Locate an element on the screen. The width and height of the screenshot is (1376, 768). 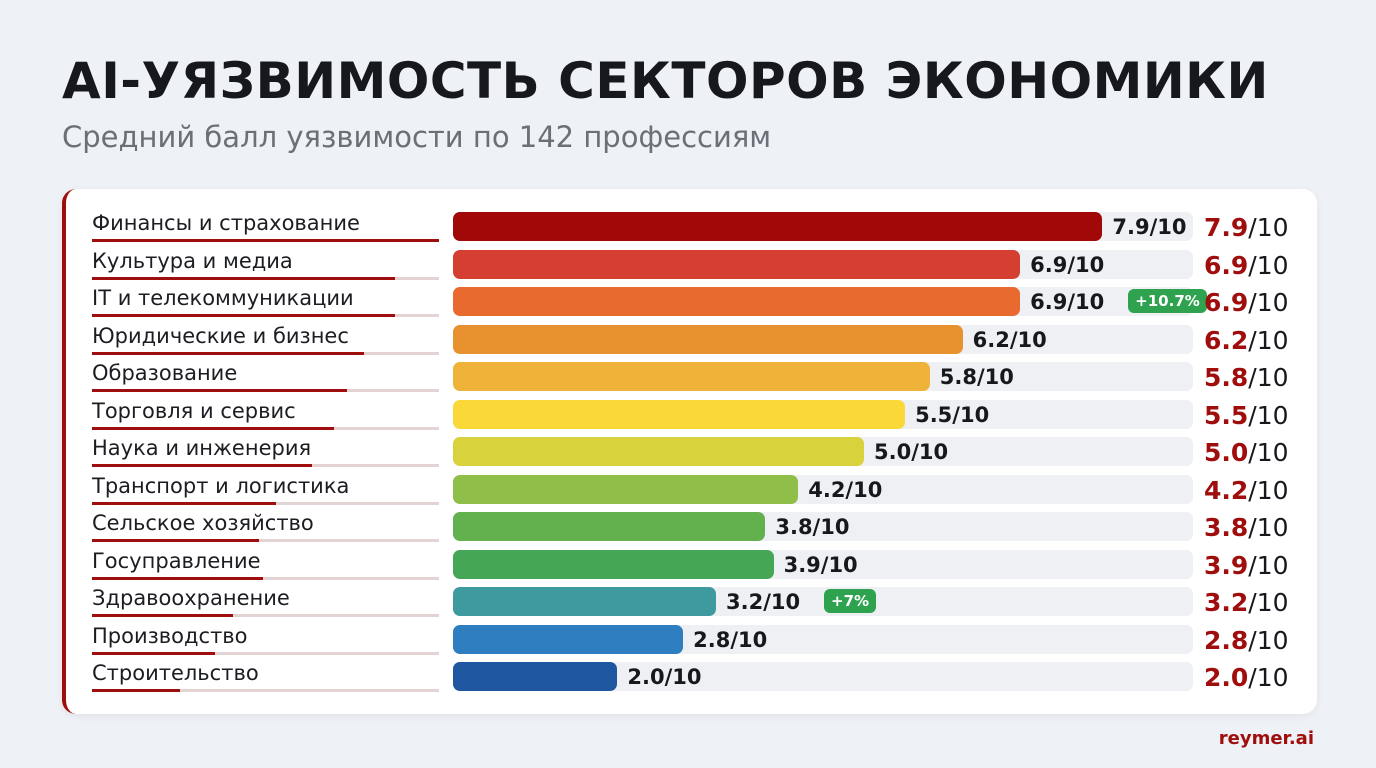
score-value: 2.8 is located at coordinates (1226, 640).